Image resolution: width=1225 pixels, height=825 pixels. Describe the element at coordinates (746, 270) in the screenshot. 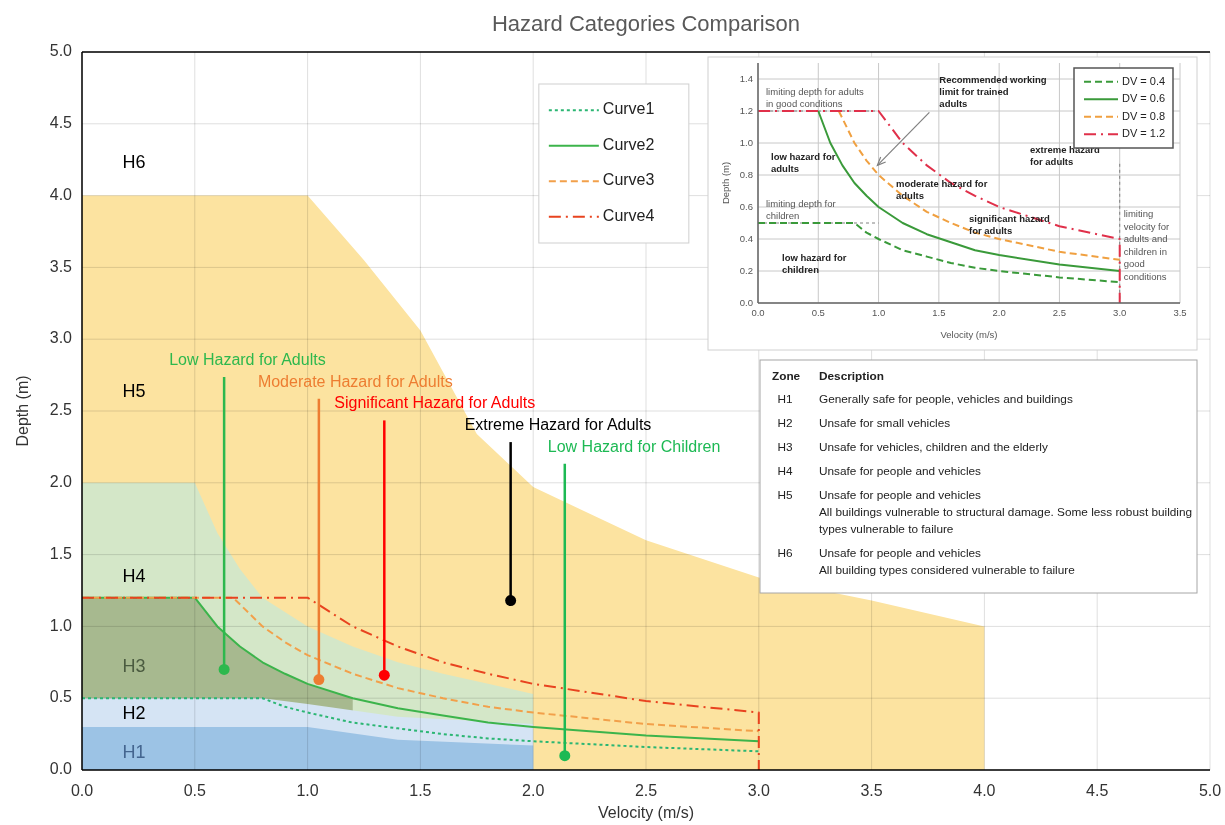

I see `y-tick-label: 0.2` at that location.